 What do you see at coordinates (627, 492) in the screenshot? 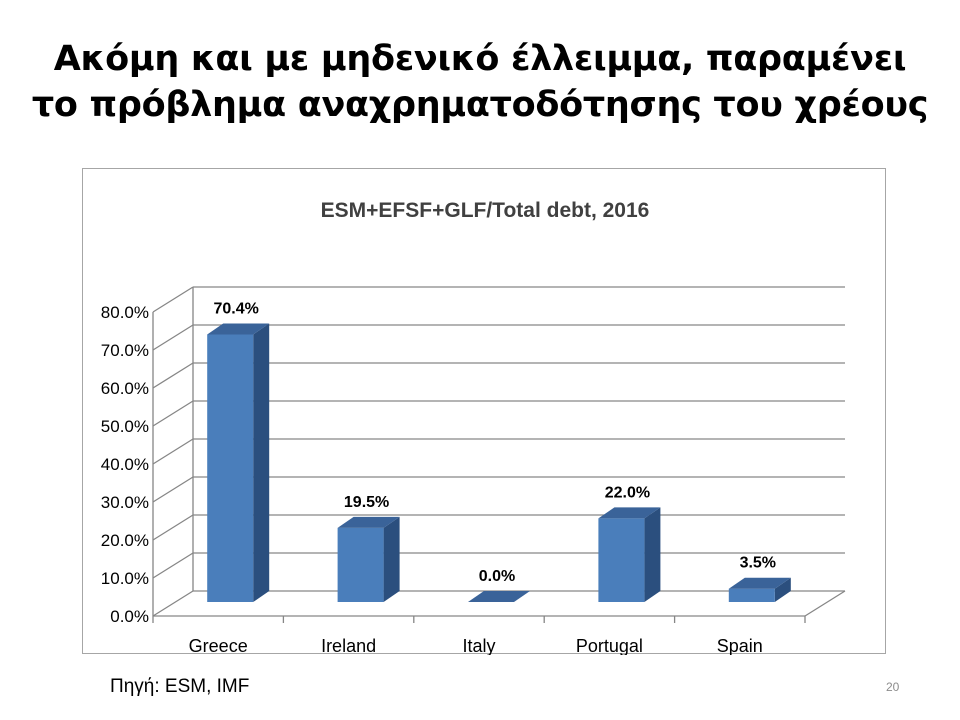
I see `data-label: 22.0%` at bounding box center [627, 492].